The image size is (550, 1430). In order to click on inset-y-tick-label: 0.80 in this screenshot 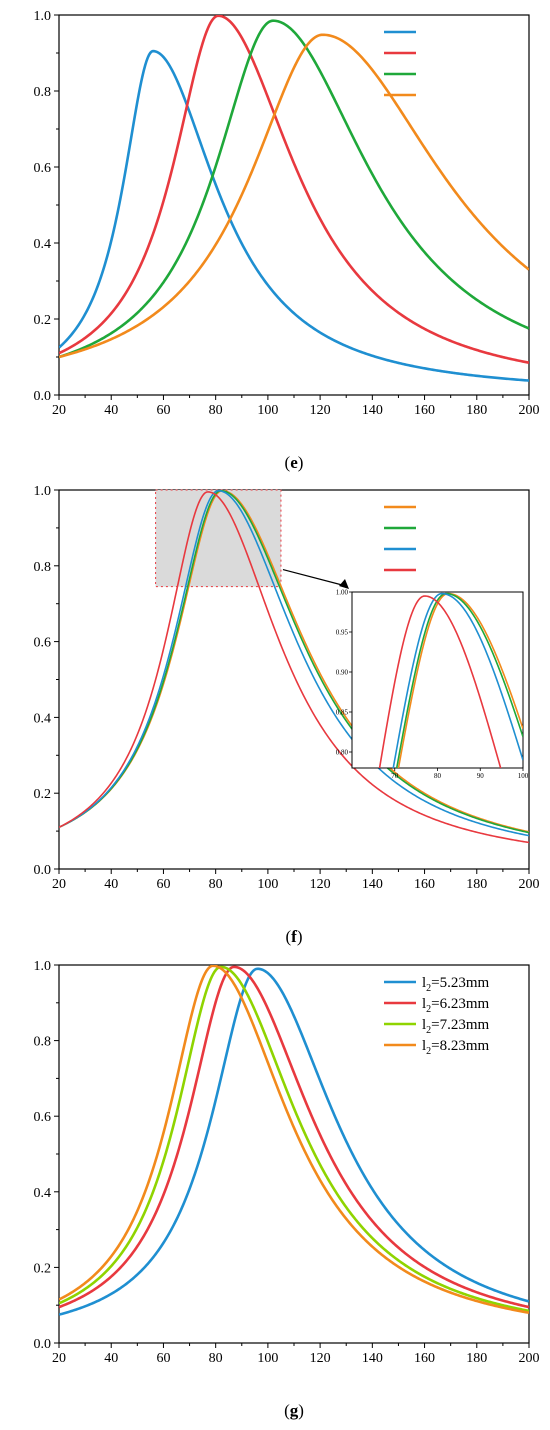, I will do `click(342, 753)`.